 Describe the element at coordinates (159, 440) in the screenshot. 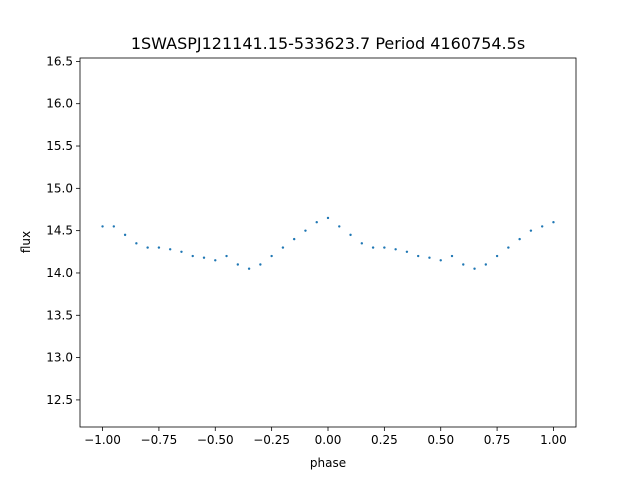

I see `x-tick-label: −0.75` at that location.